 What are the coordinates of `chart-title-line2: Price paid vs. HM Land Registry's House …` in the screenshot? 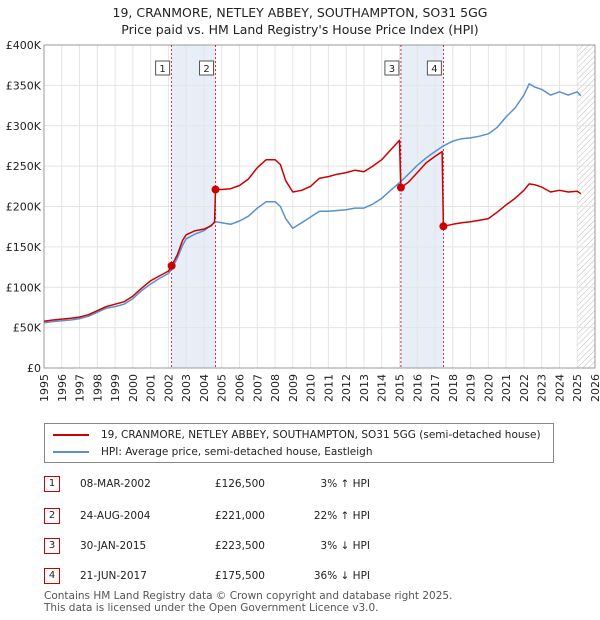 It's located at (300, 29).